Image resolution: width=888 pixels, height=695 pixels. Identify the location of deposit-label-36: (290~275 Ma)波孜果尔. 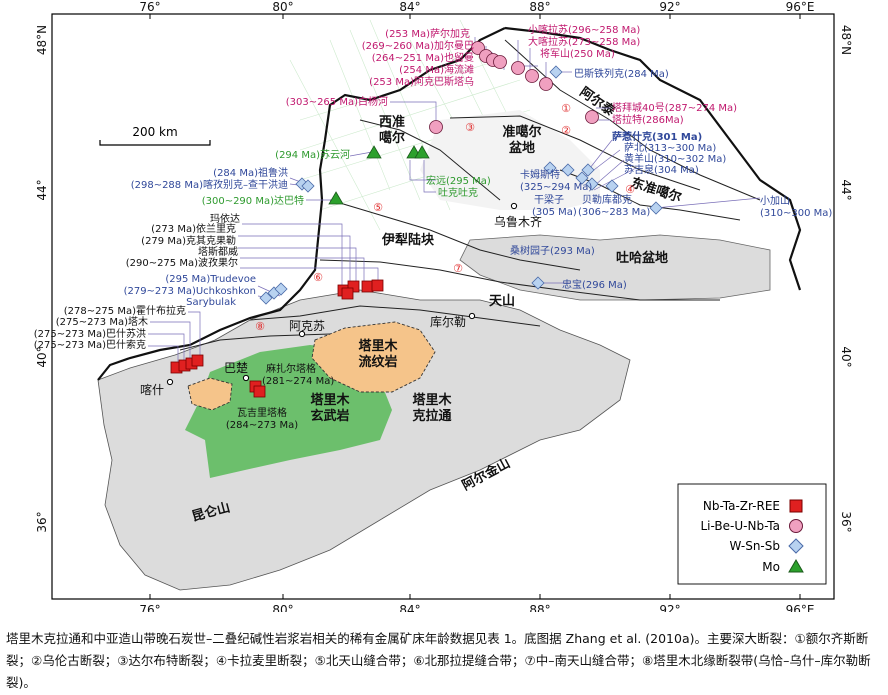
(182, 262).